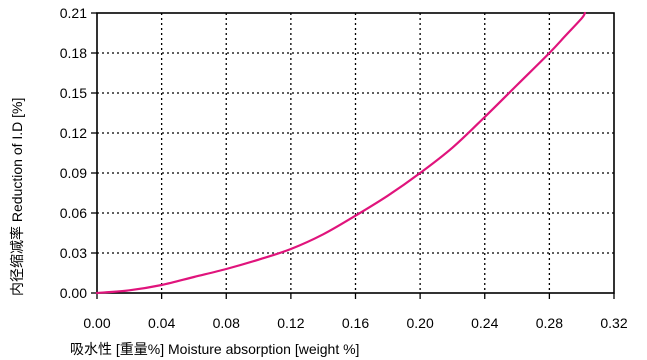  What do you see at coordinates (290, 323) in the screenshot?
I see `x-tick-label: 0.12` at bounding box center [290, 323].